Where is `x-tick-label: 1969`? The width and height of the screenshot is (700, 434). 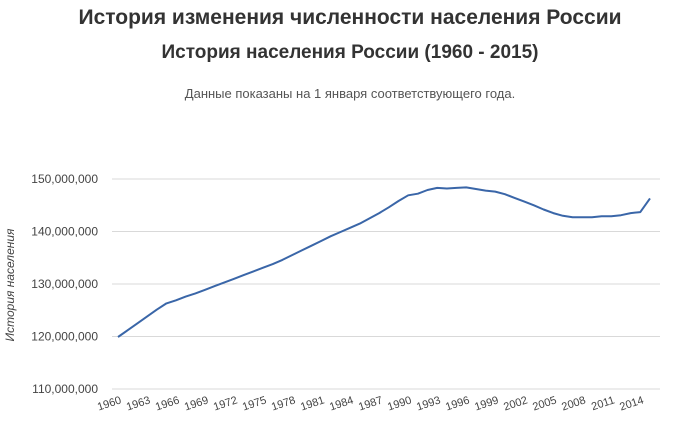
x-tick-label: 1969 is located at coordinates (196, 403).